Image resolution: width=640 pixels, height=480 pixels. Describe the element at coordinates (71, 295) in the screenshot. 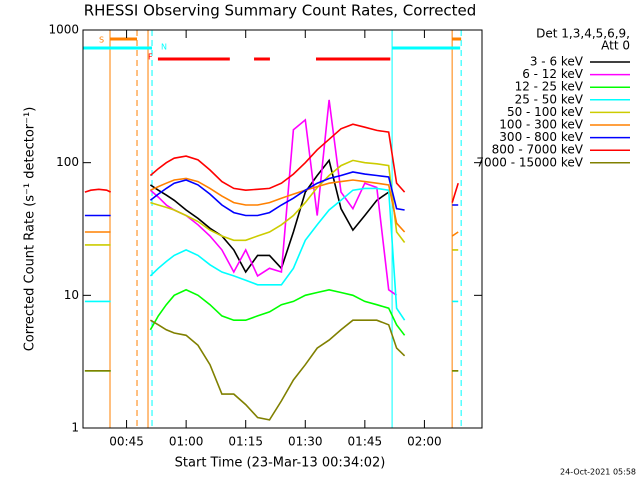

I see `y-tick-label: 10` at that location.